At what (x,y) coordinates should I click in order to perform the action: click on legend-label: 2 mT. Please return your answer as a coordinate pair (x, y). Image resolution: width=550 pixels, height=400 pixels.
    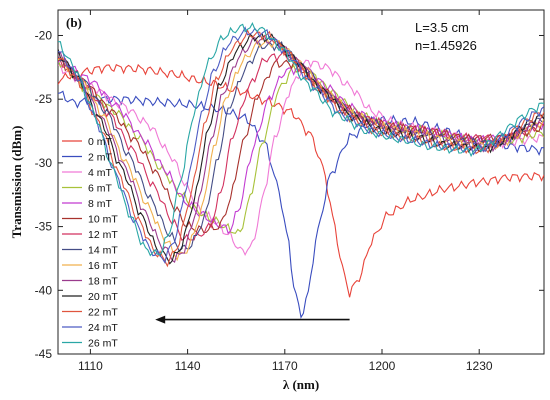
    Looking at the image, I should click on (100, 158).